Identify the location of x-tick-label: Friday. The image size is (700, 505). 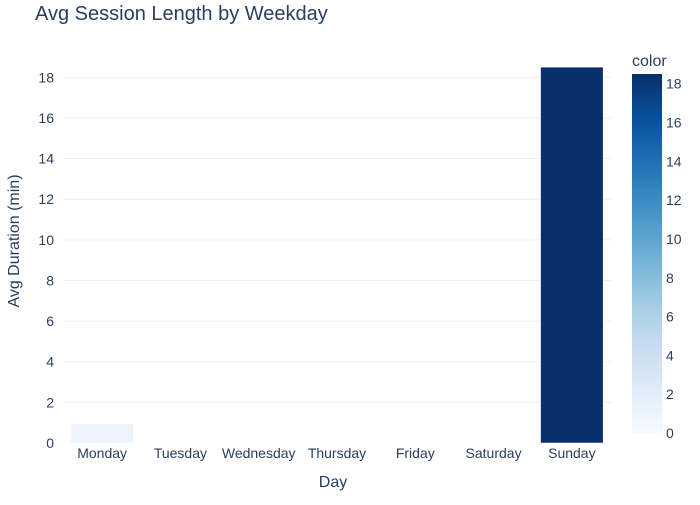
(415, 453).